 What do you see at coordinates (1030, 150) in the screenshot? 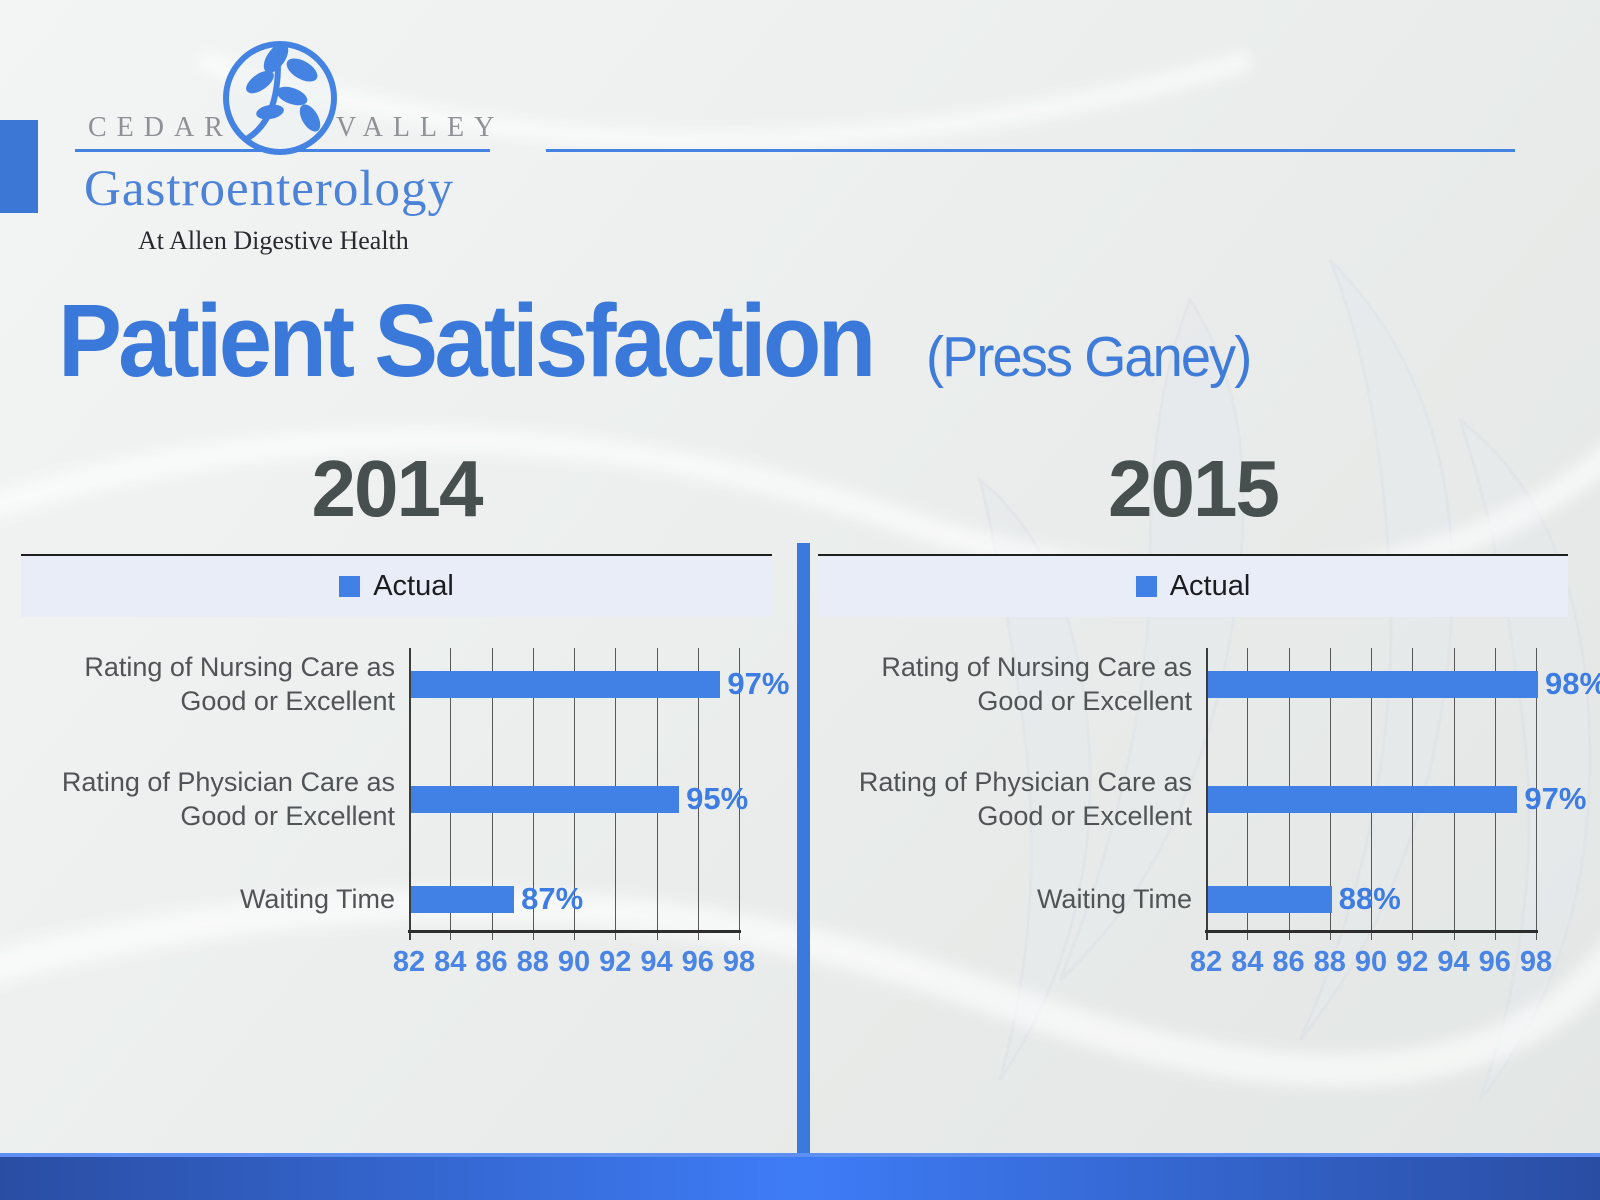
I see `header-rule` at bounding box center [1030, 150].